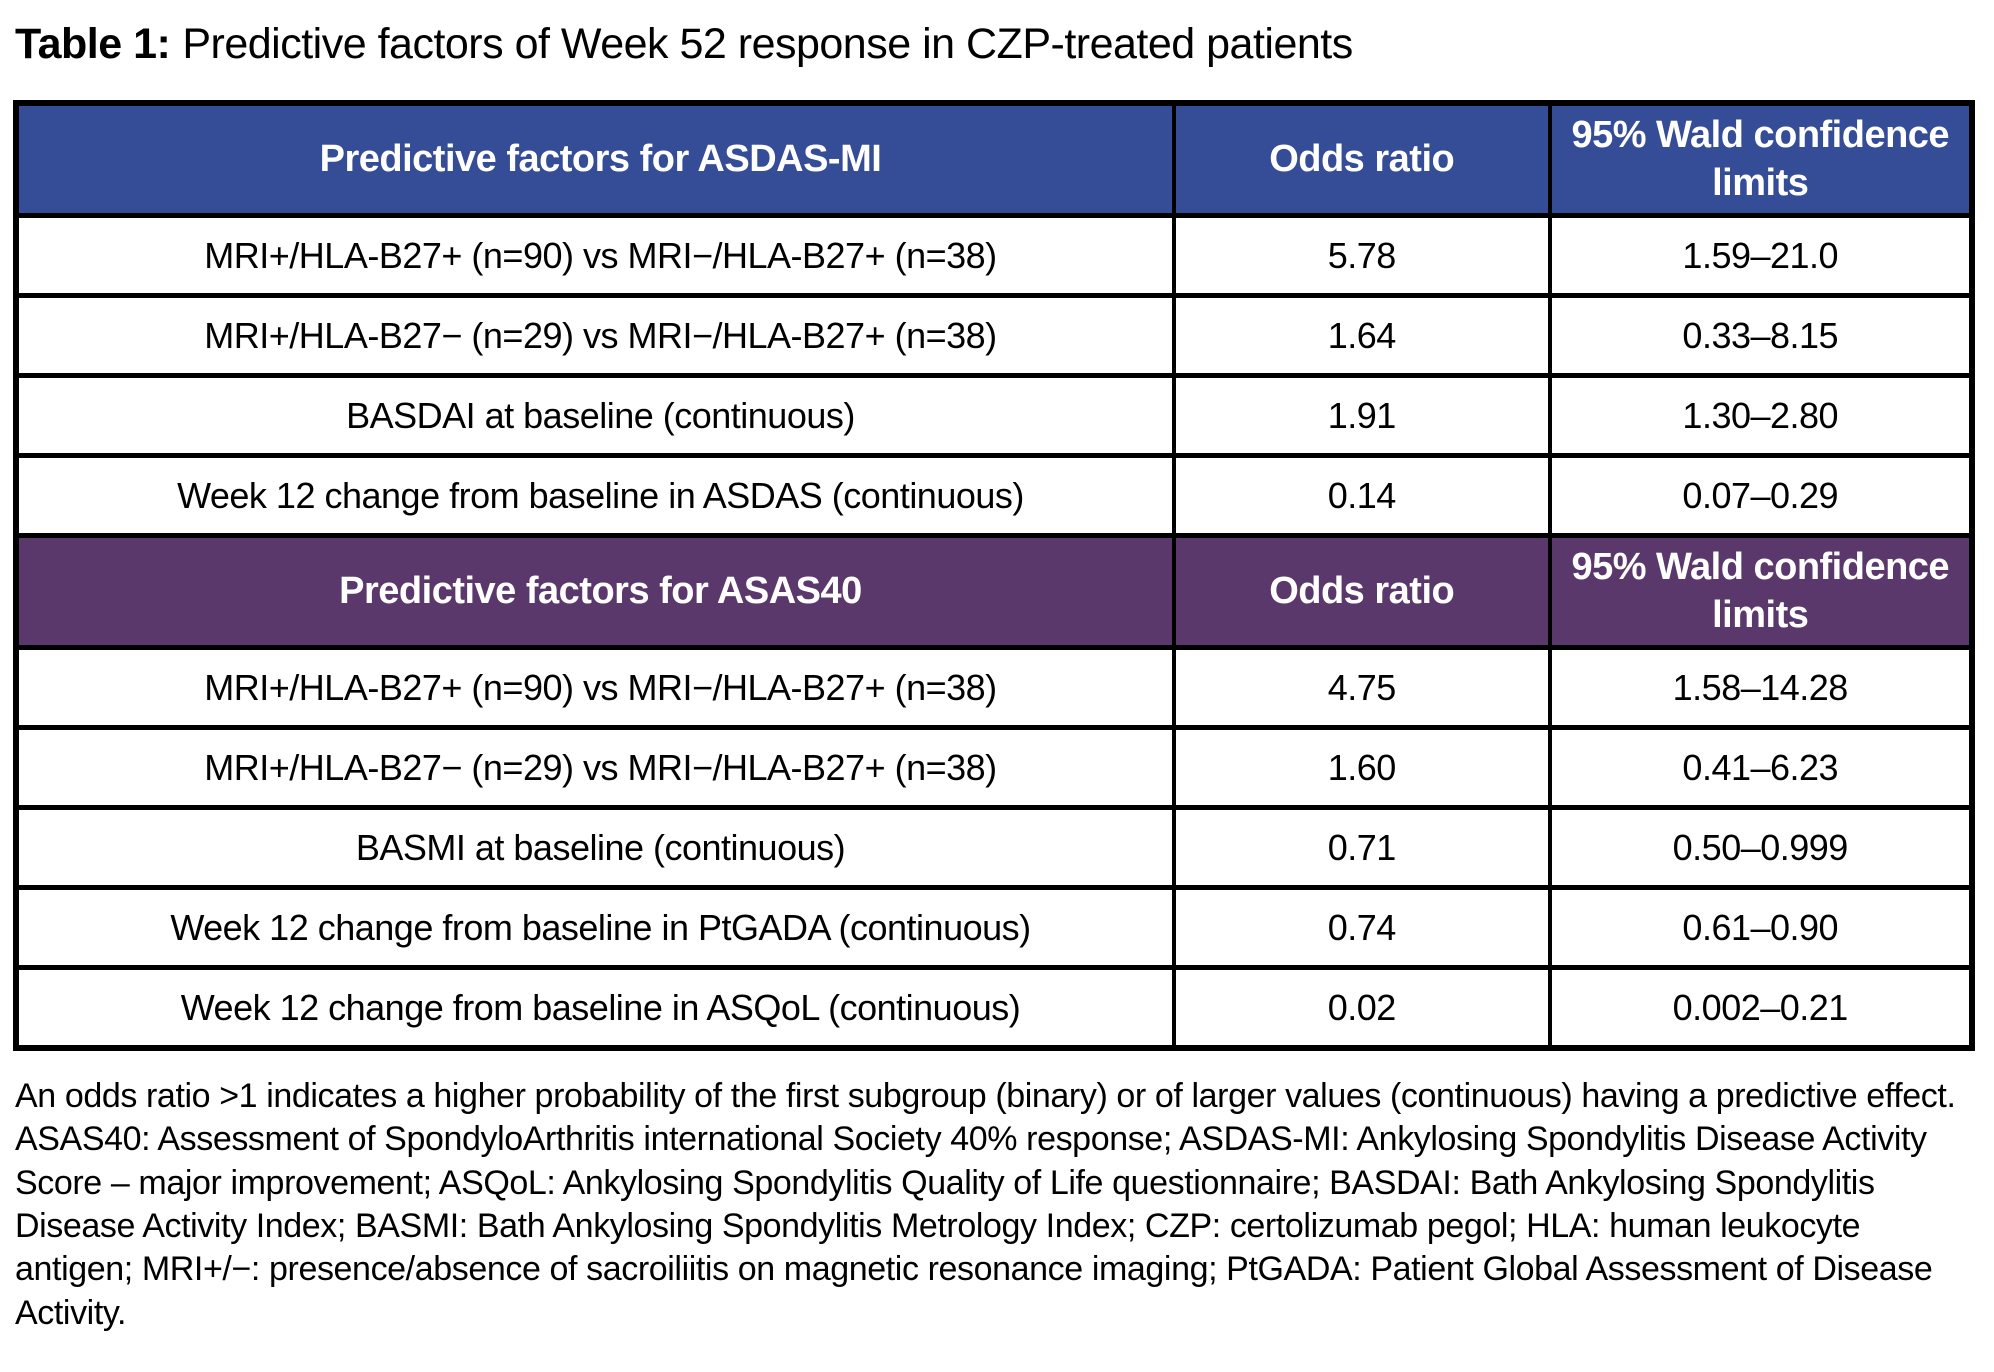 Image resolution: width=1994 pixels, height=1372 pixels. What do you see at coordinates (1760, 592) in the screenshot?
I see `asas40-ci-header: 95% Wald confidence limits` at bounding box center [1760, 592].